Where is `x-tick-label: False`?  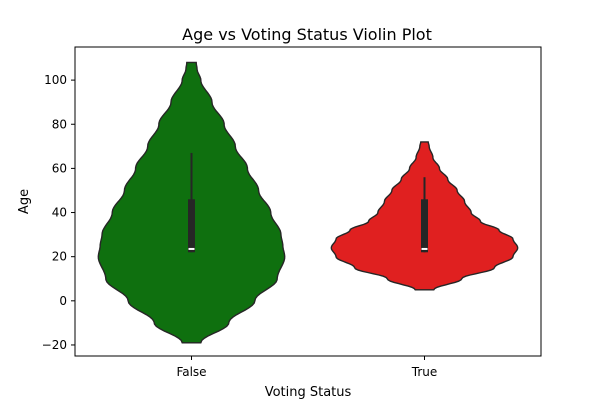
x-tick-label: False is located at coordinates (191, 372).